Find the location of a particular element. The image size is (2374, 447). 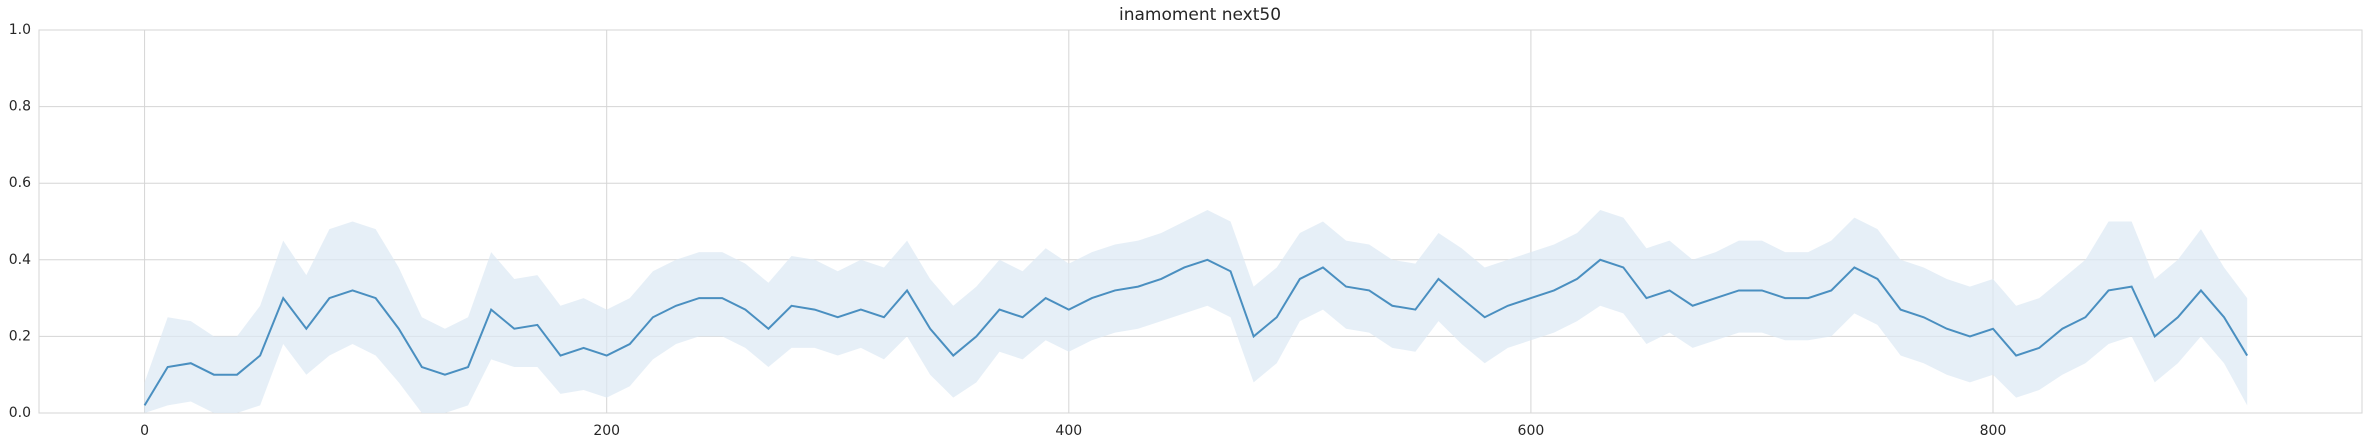

x-tick-label: 200 is located at coordinates (606, 431).